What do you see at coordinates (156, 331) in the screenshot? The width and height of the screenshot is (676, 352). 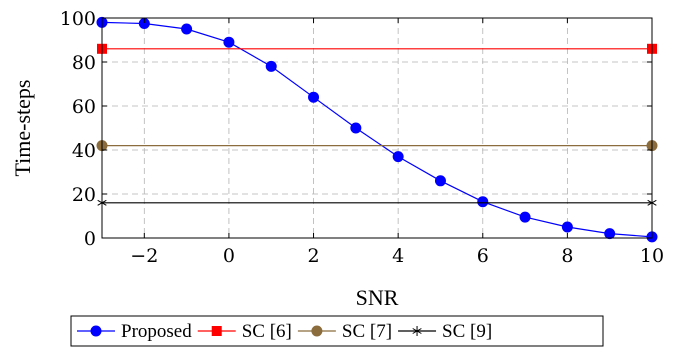 I see `legend-label: Proposed` at bounding box center [156, 331].